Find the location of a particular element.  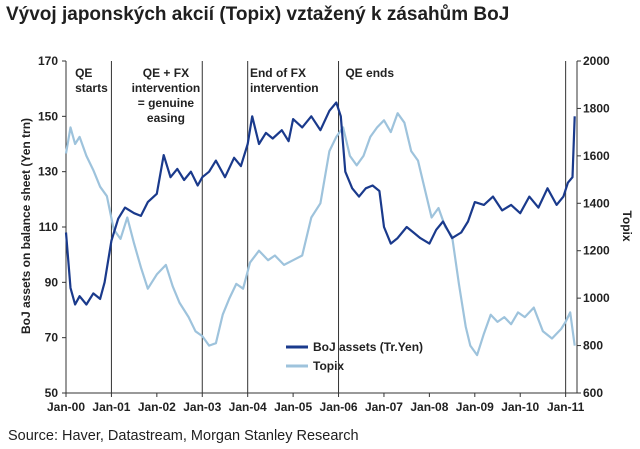

y2-tick-label: 1000 is located at coordinates (596, 298).